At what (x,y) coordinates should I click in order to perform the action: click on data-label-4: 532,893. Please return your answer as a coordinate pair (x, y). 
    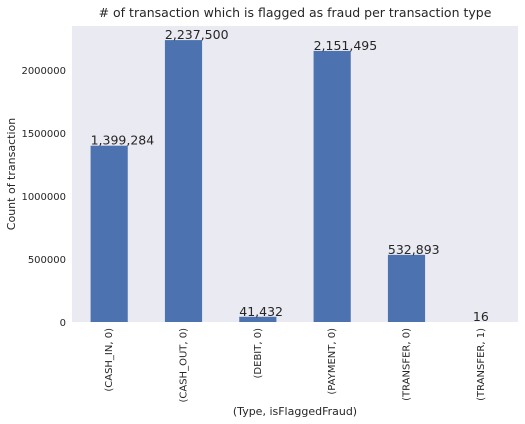
    Looking at the image, I should click on (414, 249).